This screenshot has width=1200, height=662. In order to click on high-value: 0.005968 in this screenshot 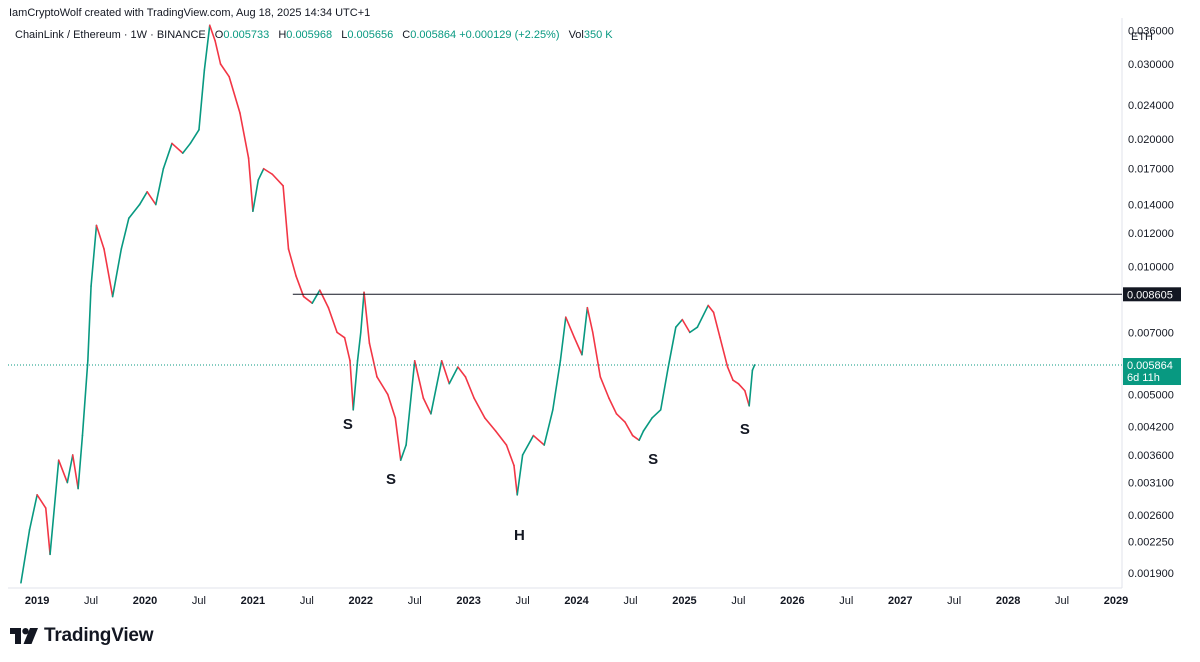, I will do `click(309, 35)`.